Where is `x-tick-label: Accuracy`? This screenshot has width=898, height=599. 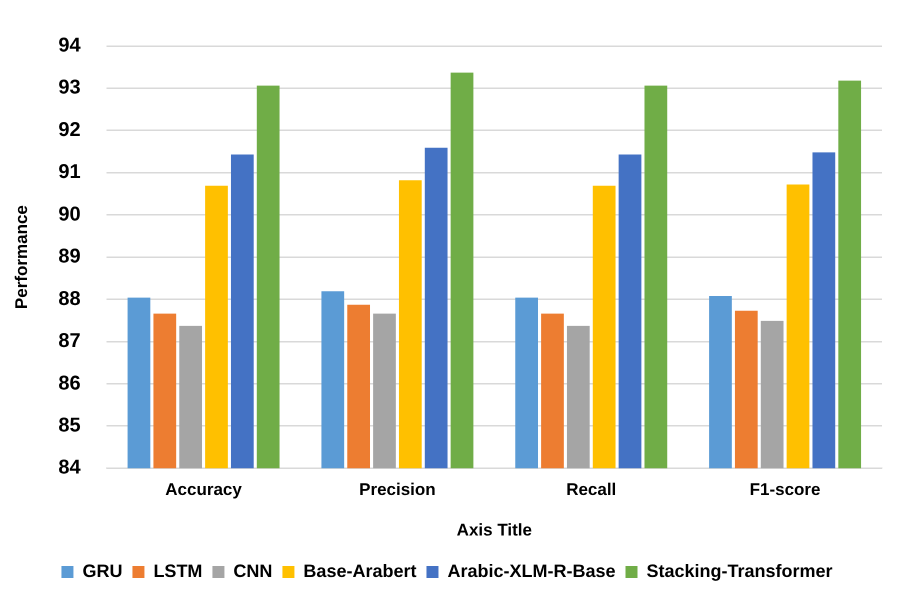 x-tick-label: Accuracy is located at coordinates (203, 490).